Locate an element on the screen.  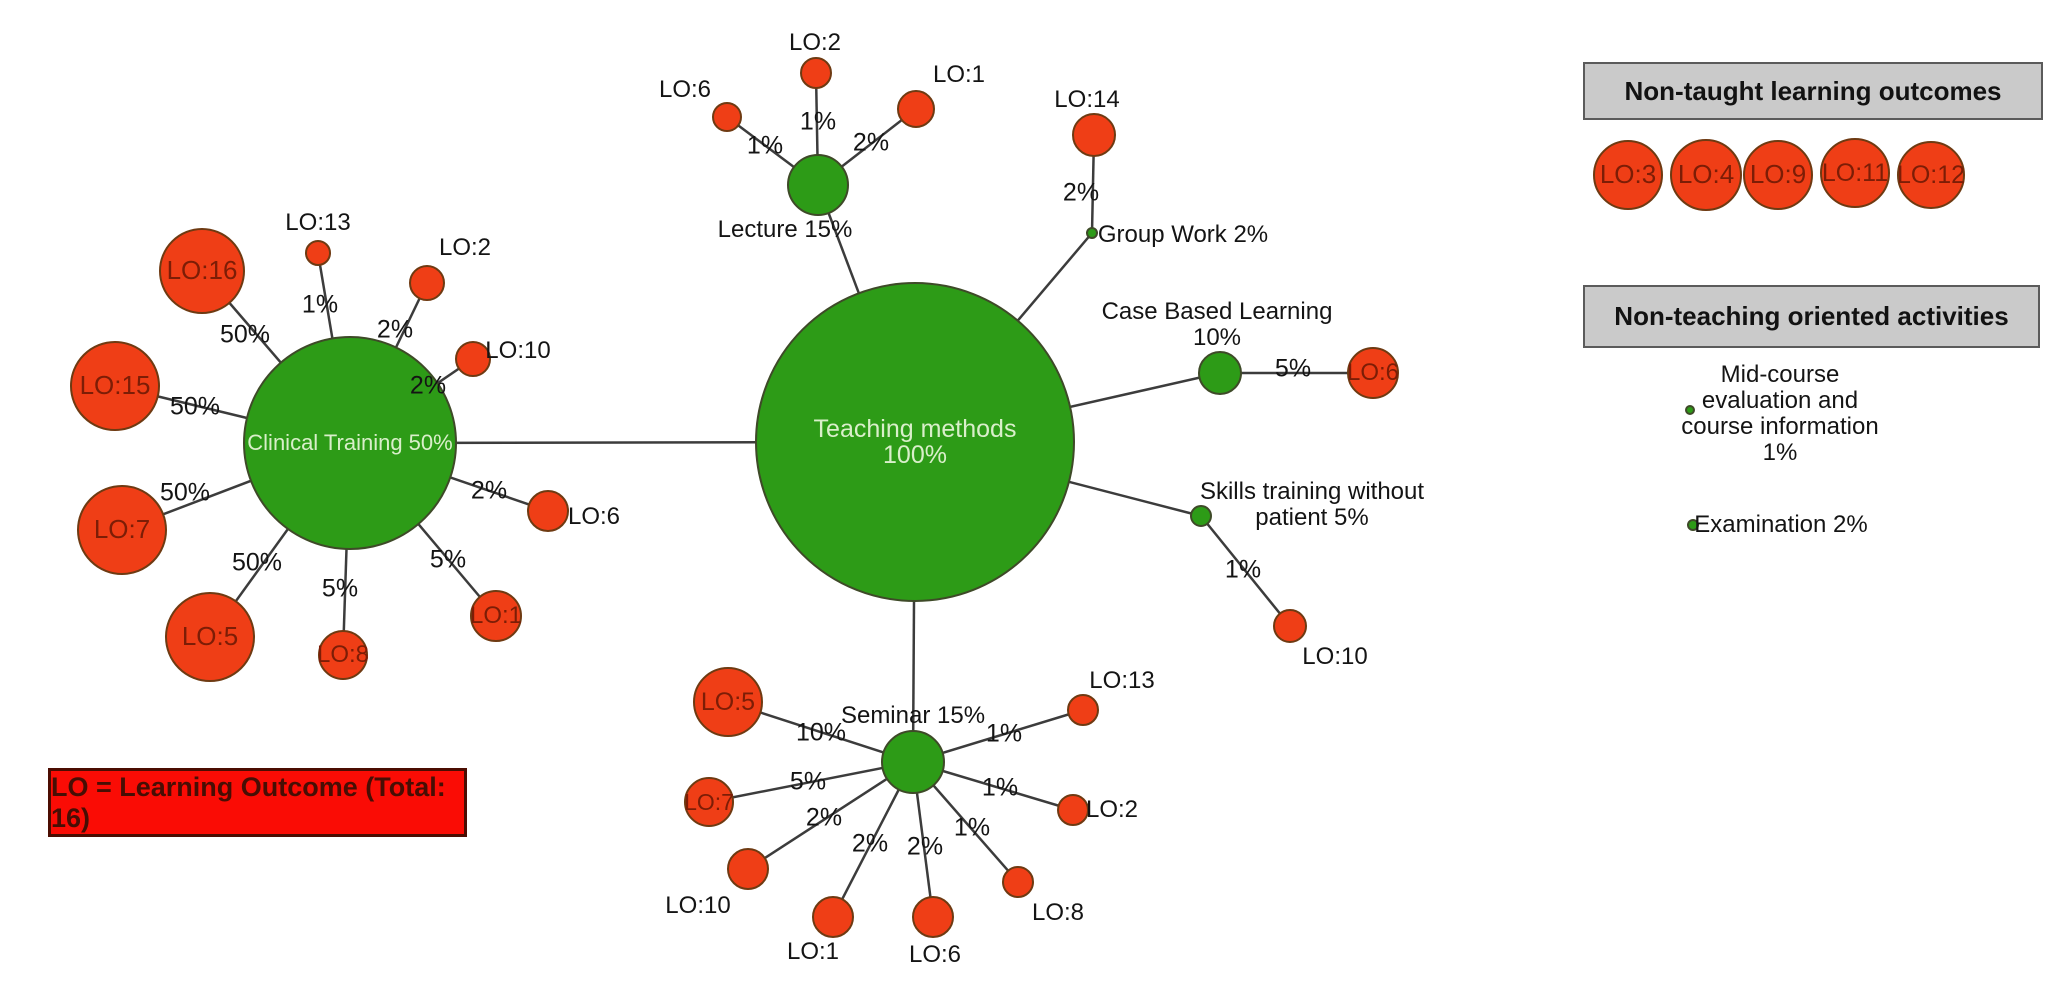
hub-skills-training is located at coordinates (1201, 516).